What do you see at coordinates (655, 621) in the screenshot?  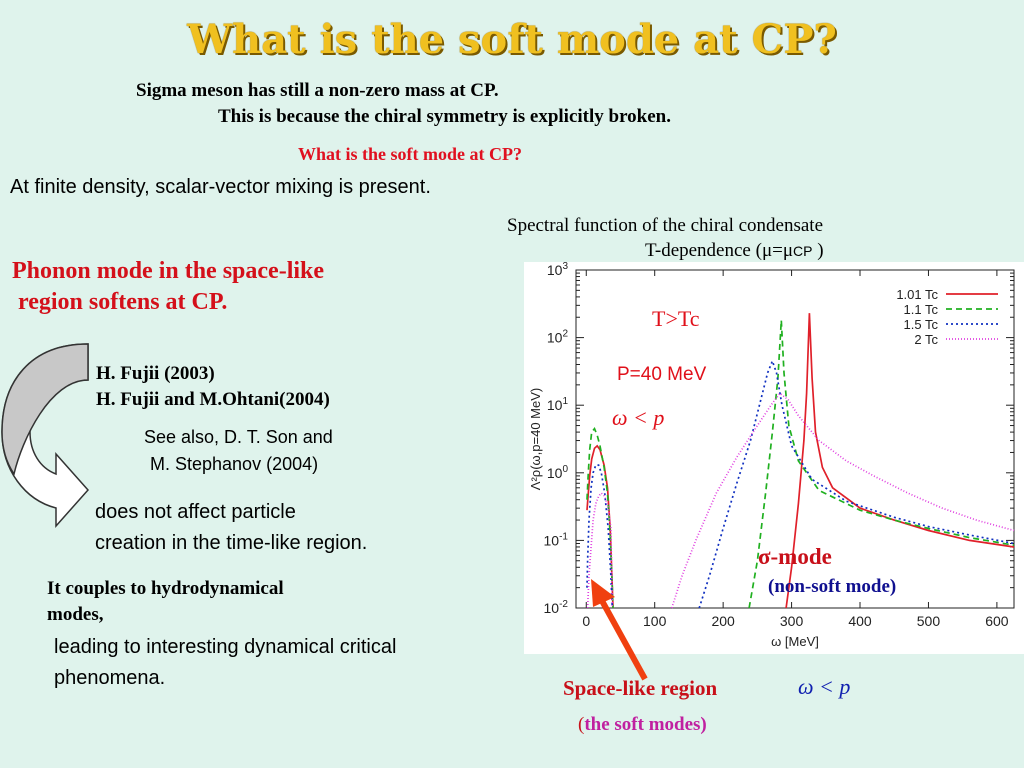 I see `x-tick-label: 100` at bounding box center [655, 621].